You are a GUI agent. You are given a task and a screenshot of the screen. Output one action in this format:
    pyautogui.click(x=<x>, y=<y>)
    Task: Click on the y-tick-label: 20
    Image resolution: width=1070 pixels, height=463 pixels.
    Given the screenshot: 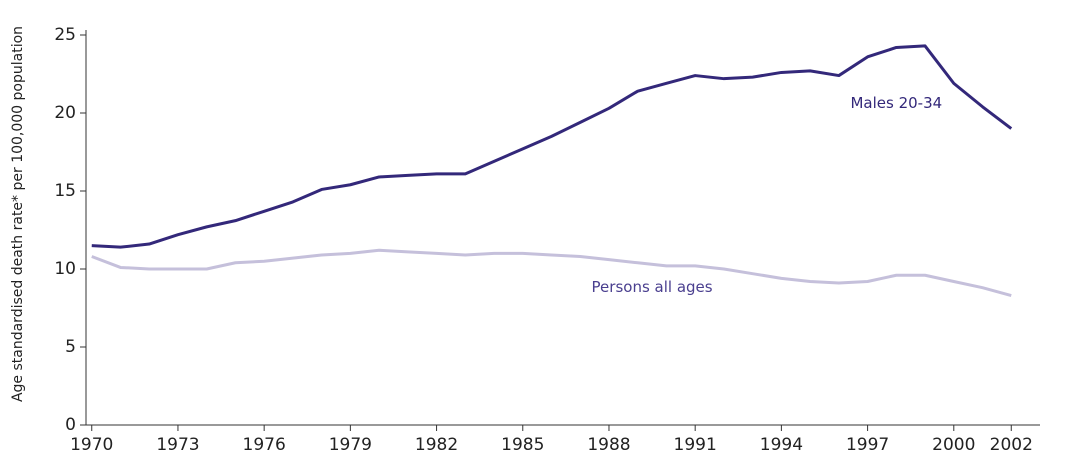 What is the action you would take?
    pyautogui.click(x=65, y=113)
    